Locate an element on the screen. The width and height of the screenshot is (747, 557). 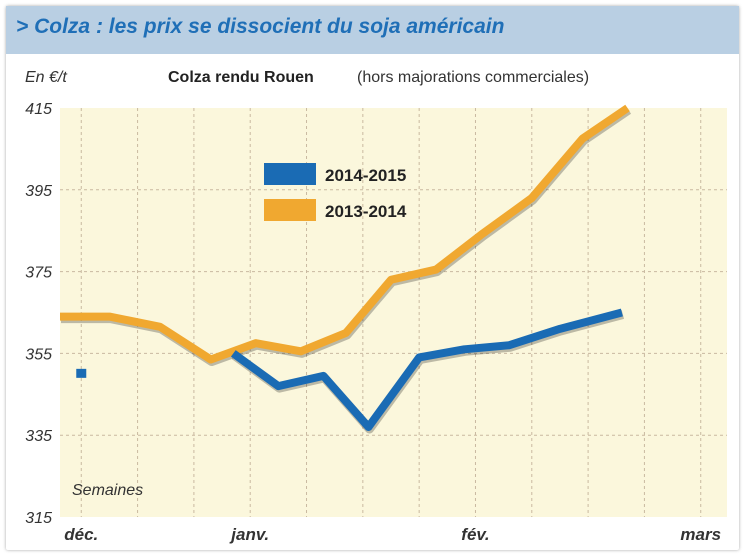
y-ticks: 315 335 355 375 395 415 is located at coordinates (38, 314).